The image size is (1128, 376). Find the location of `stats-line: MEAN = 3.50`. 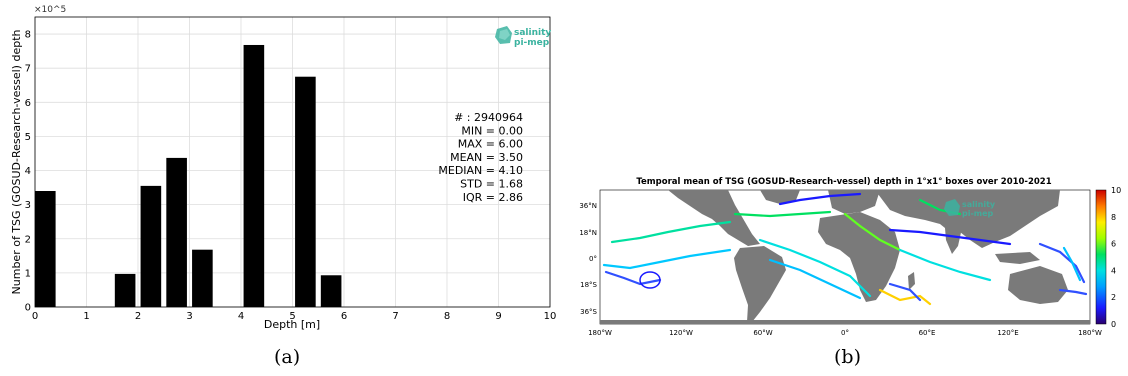

stats-line: MEAN = 3.50 is located at coordinates (486, 157).